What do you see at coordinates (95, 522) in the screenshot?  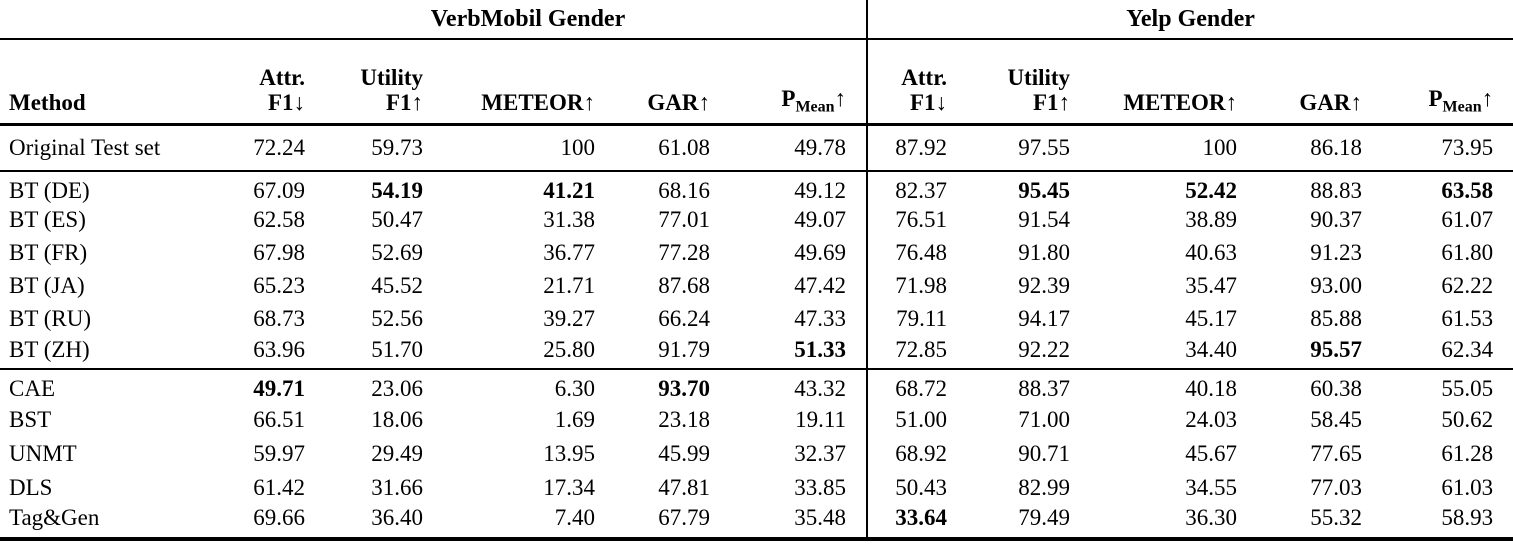 I see `method-cell: Tag&Gen` at bounding box center [95, 522].